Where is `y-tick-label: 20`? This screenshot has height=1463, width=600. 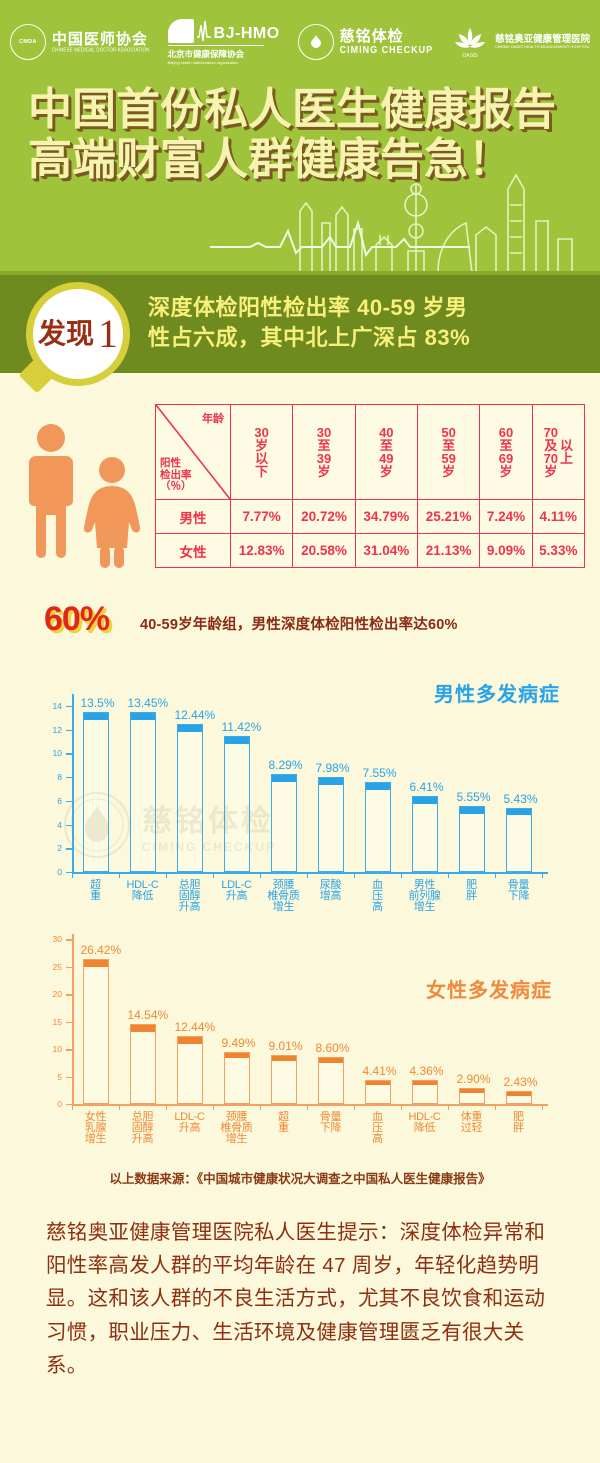 y-tick-label: 20 is located at coordinates (57, 994).